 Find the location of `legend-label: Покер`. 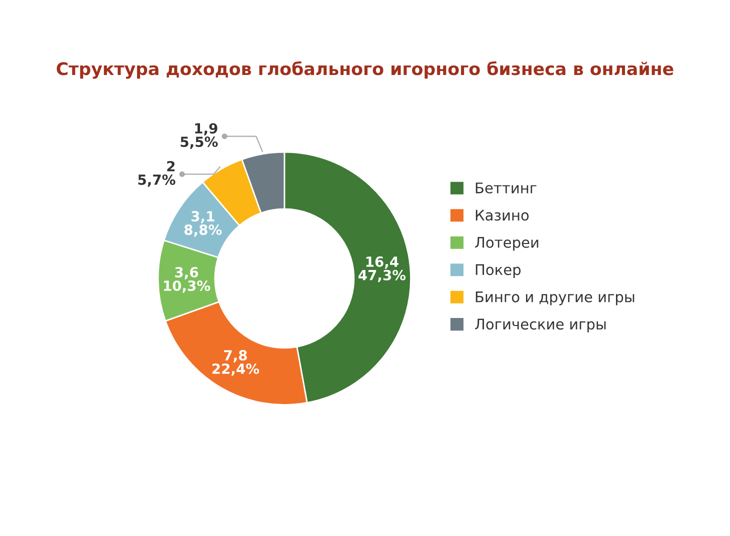

legend-label: Покер is located at coordinates (498, 271).